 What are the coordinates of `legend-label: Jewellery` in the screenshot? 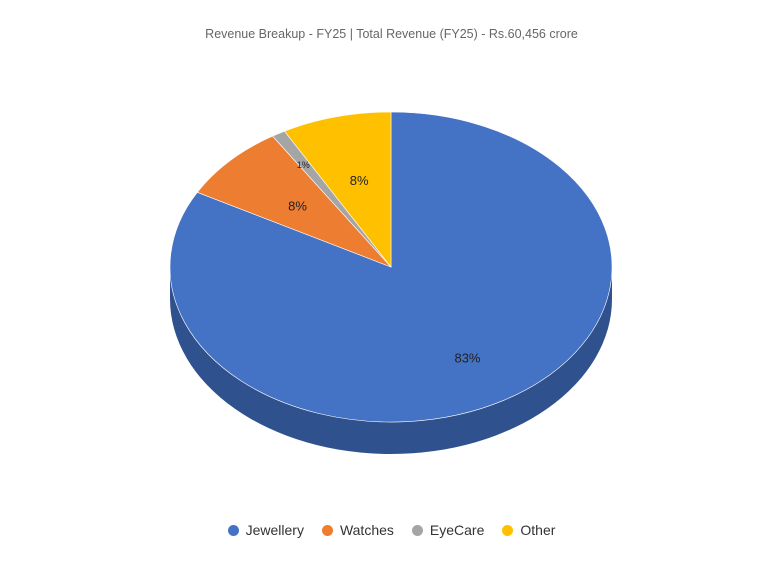 It's located at (274, 530).